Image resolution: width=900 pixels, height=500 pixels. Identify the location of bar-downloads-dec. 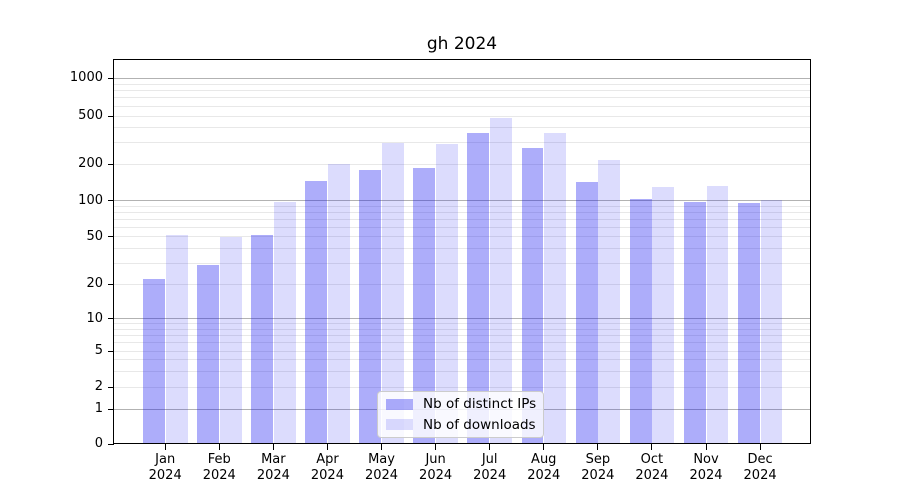
(771, 322).